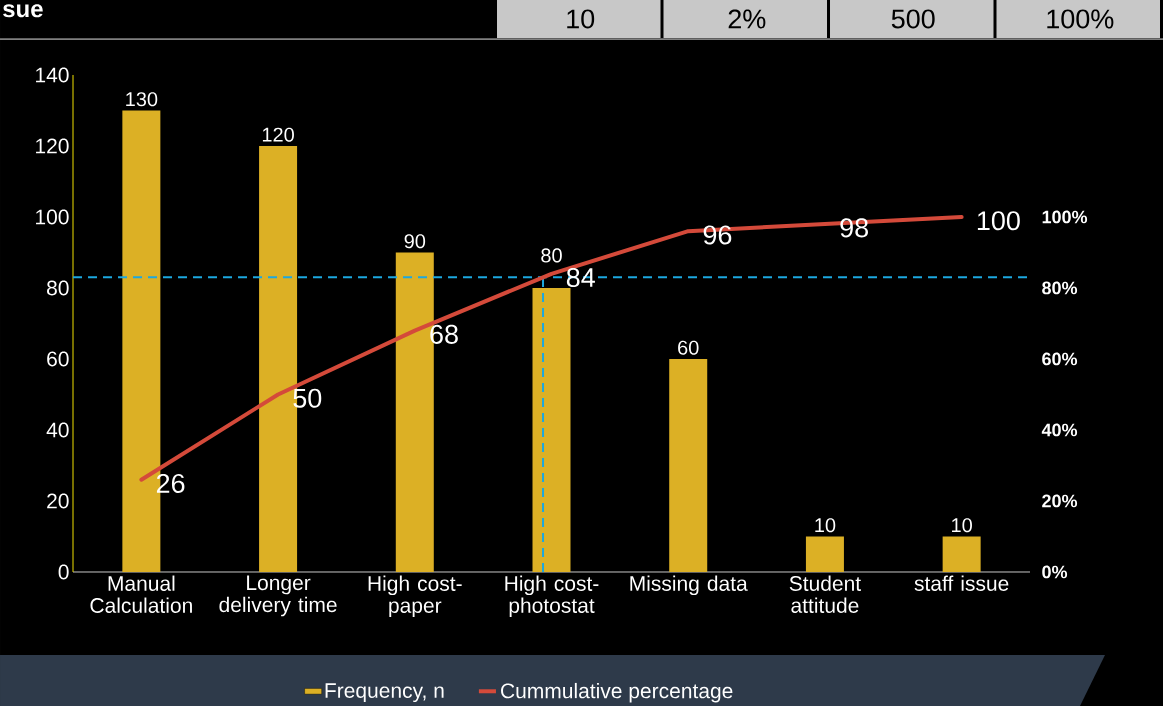 The height and width of the screenshot is (706, 1163). What do you see at coordinates (747, 19) in the screenshot?
I see `text: 2%` at bounding box center [747, 19].